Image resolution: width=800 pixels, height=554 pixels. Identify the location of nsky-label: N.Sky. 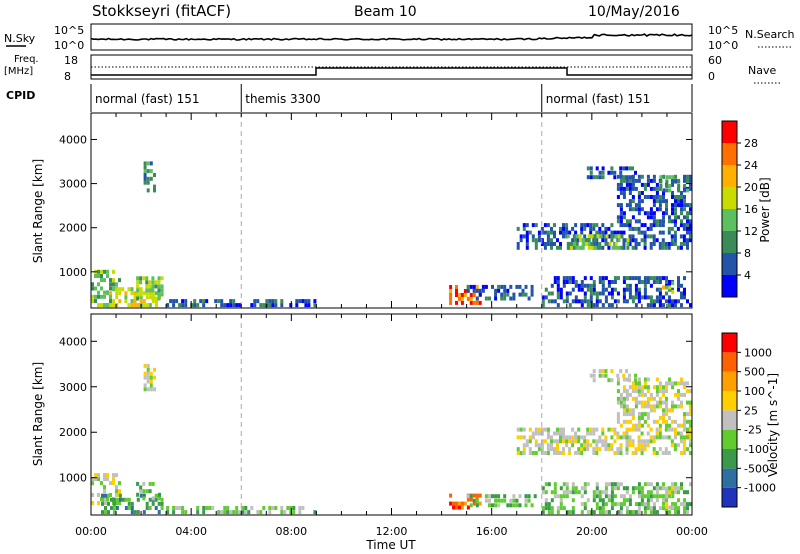
(20, 38).